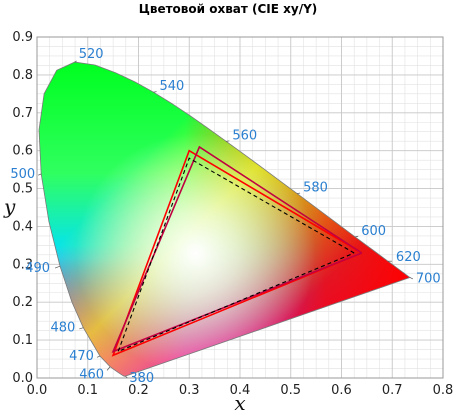  Describe the element at coordinates (341, 390) in the screenshot. I see `x-tick-label: 0.6` at that location.